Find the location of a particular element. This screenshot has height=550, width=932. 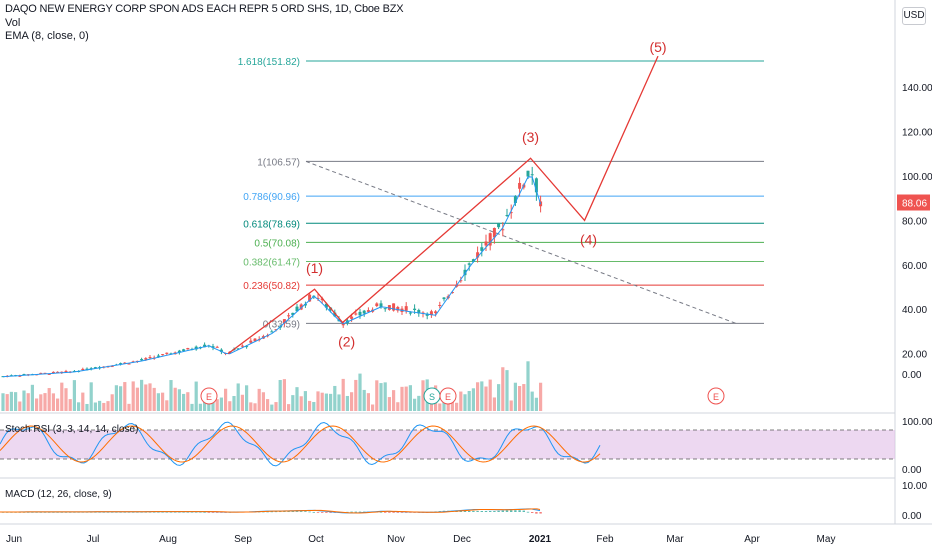

volume-indicator-label: Vol is located at coordinates (13, 23).